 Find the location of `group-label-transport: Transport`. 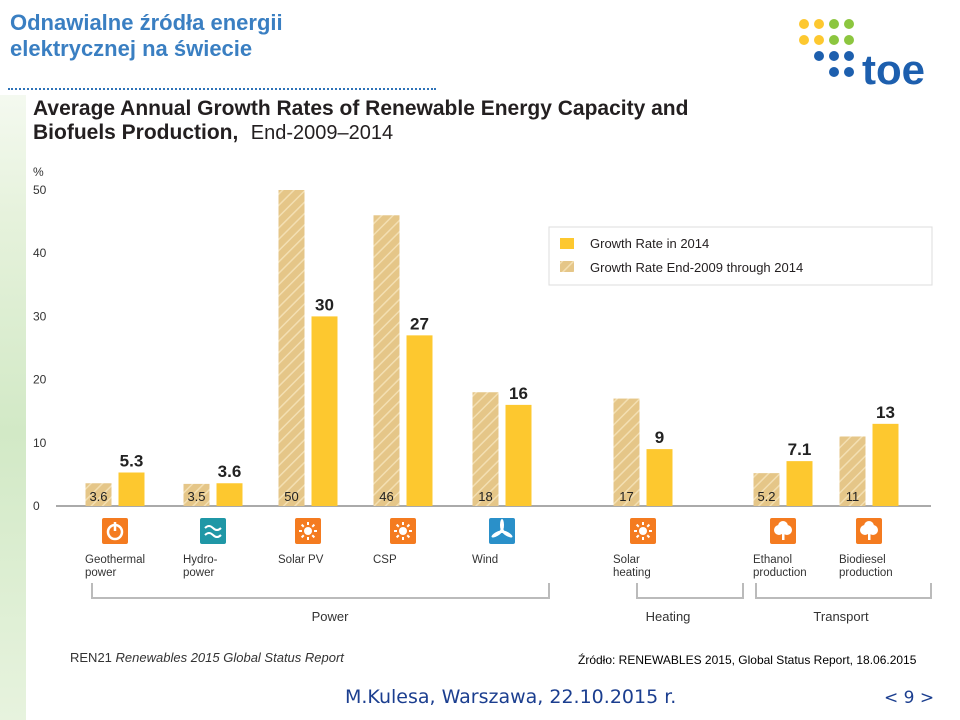

group-label-transport: Transport is located at coordinates (841, 616).